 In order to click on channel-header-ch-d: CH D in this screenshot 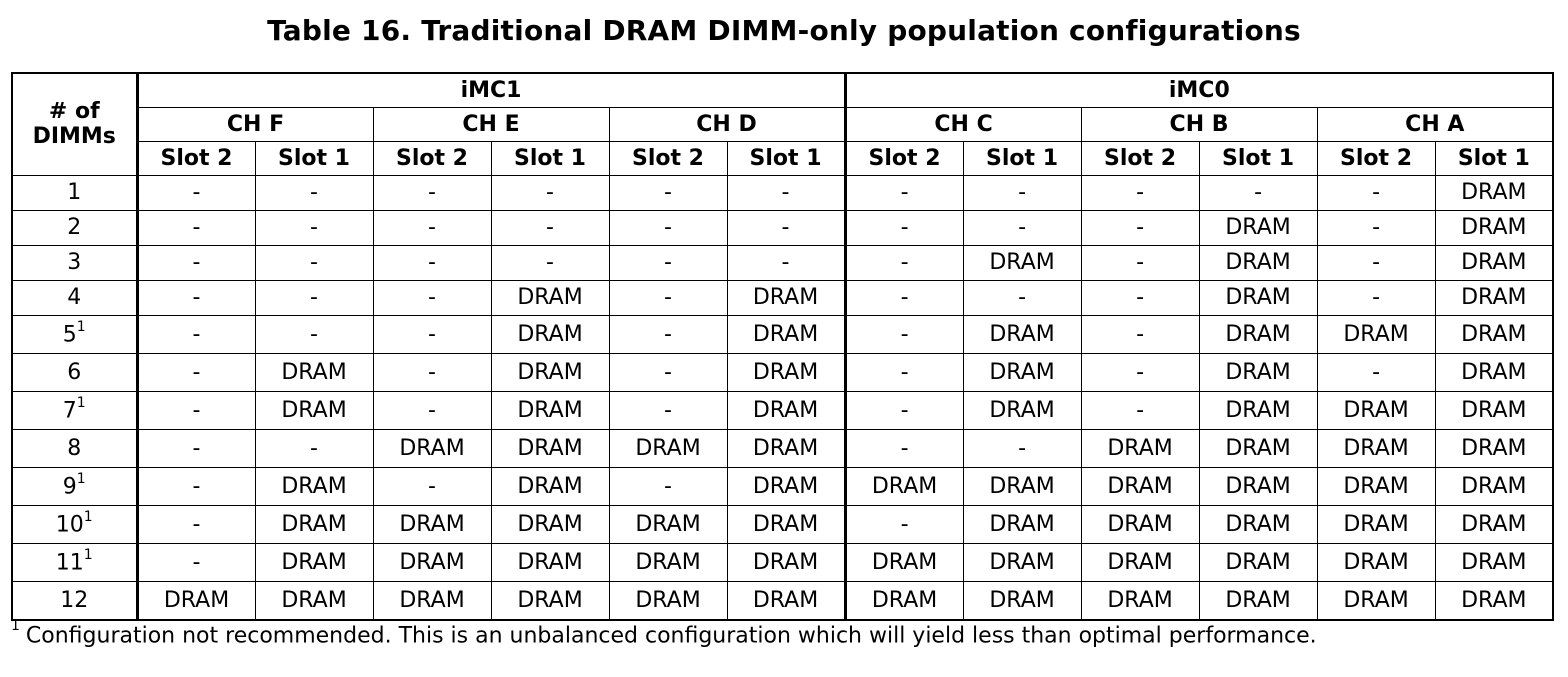, I will do `click(727, 124)`.